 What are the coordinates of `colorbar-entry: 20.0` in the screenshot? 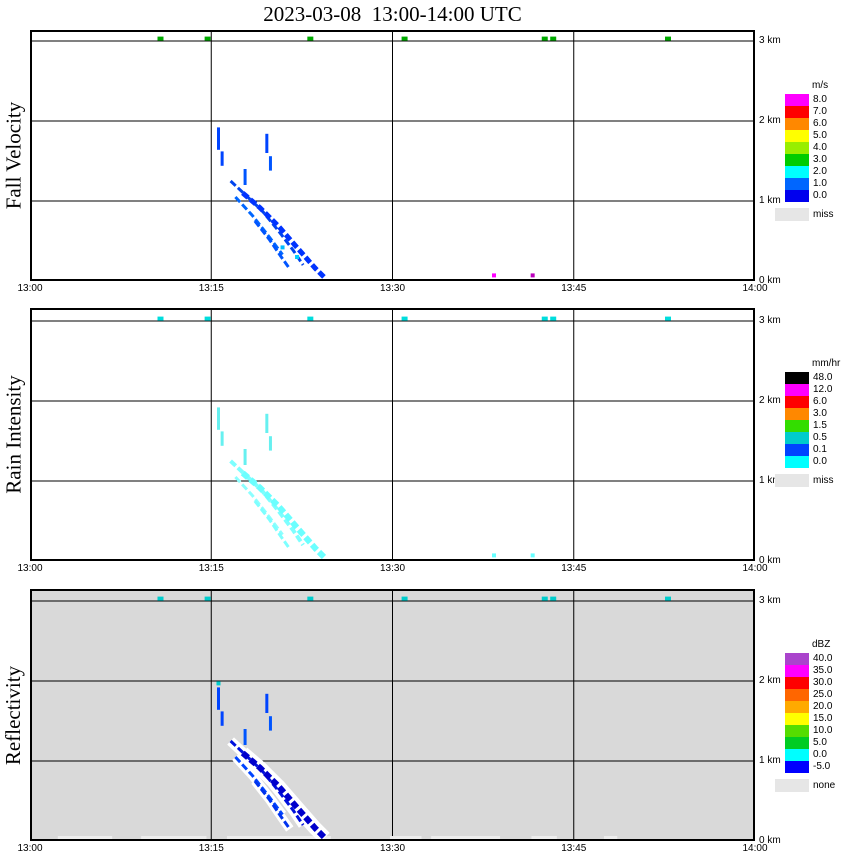 It's located at (817, 707).